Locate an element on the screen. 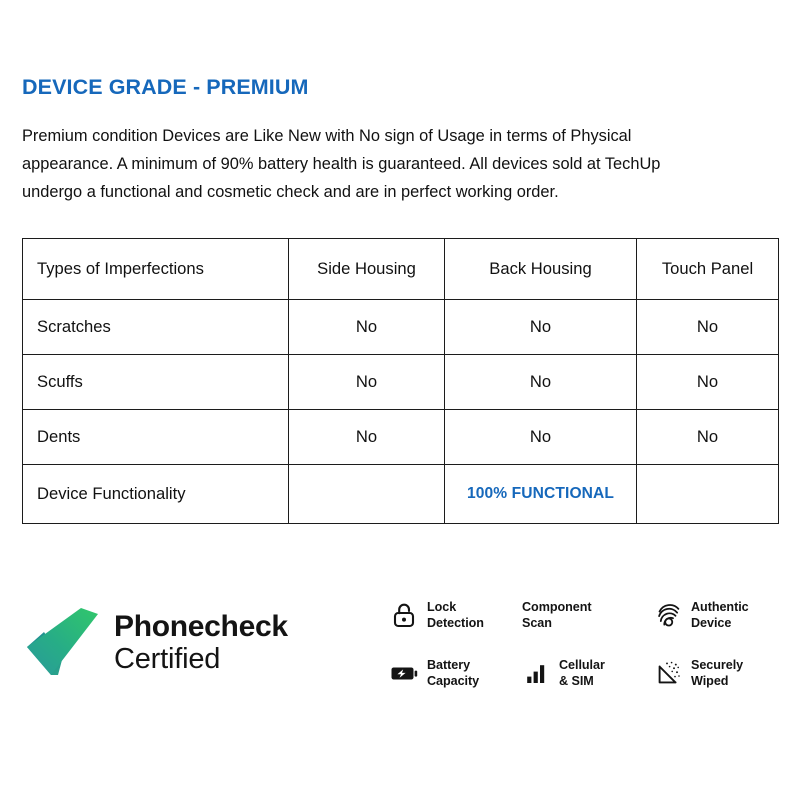 The image size is (800, 800). fingerprint-icon is located at coordinates (669, 615).